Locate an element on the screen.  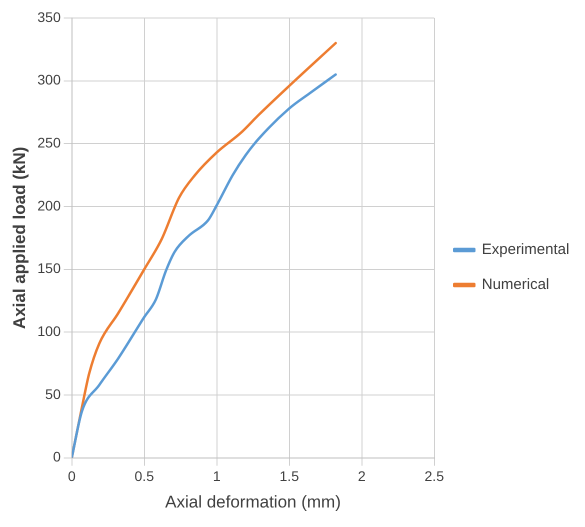
x-tick-label: 1 is located at coordinates (216, 476).